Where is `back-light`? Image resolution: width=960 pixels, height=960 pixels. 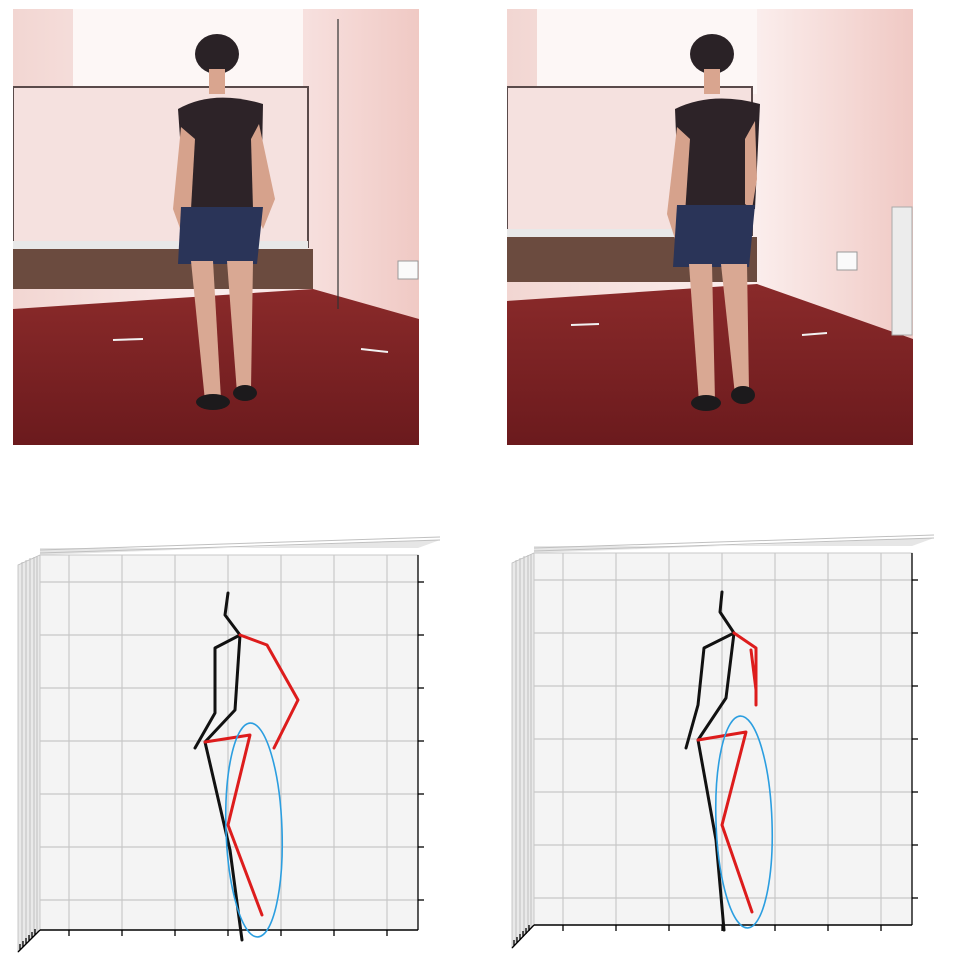 back-light is located at coordinates (188, 51).